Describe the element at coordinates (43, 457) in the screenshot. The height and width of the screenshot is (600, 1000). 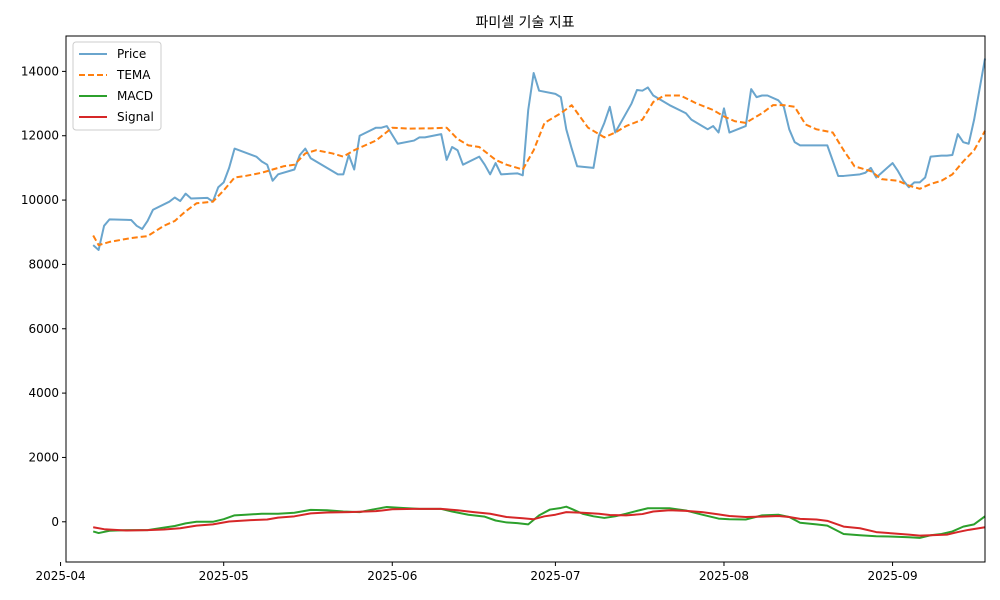
I see `y-tick-label: 2000` at that location.